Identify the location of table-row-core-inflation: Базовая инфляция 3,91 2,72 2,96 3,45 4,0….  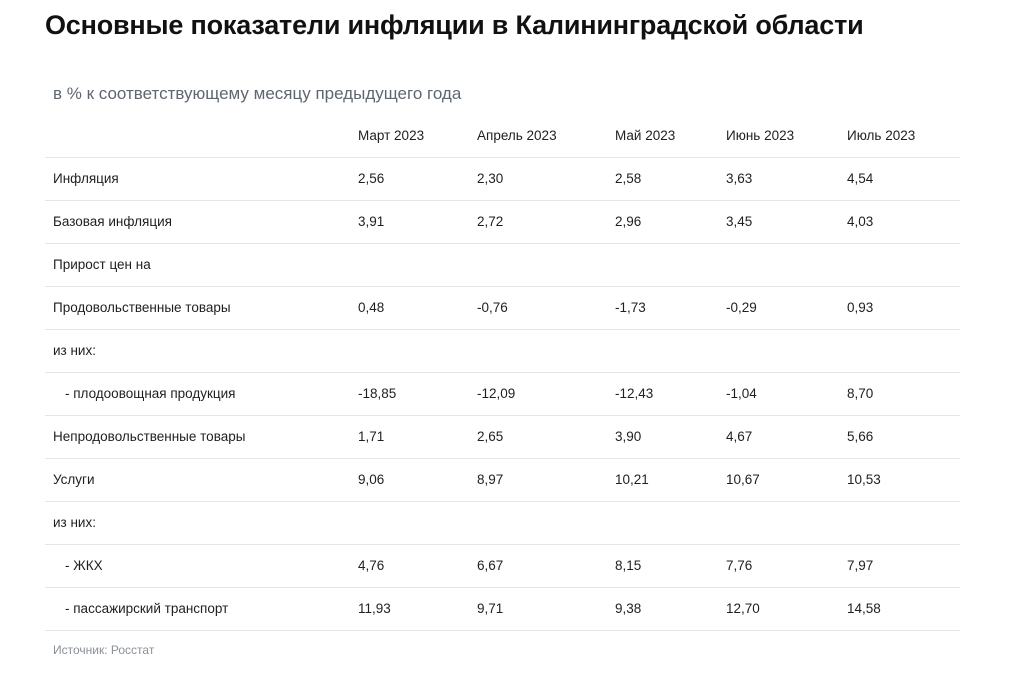
(502, 222).